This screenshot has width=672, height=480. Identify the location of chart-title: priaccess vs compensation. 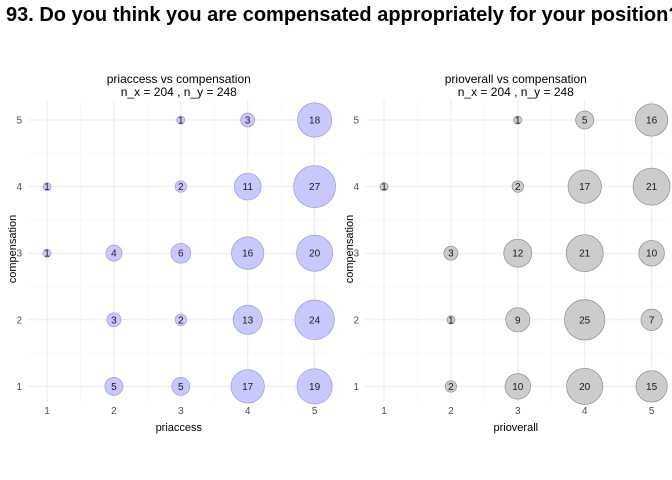
(179, 79).